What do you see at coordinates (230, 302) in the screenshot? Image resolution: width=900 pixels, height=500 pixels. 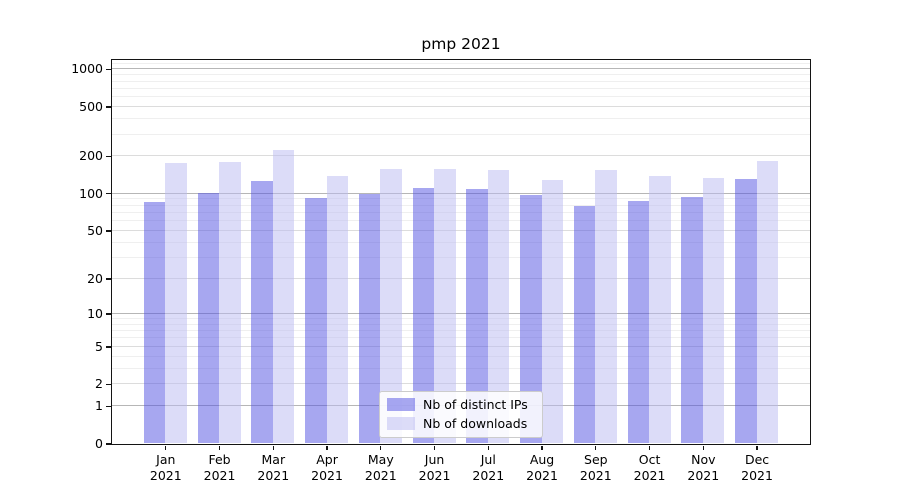 I see `bar-downloads-feb` at bounding box center [230, 302].